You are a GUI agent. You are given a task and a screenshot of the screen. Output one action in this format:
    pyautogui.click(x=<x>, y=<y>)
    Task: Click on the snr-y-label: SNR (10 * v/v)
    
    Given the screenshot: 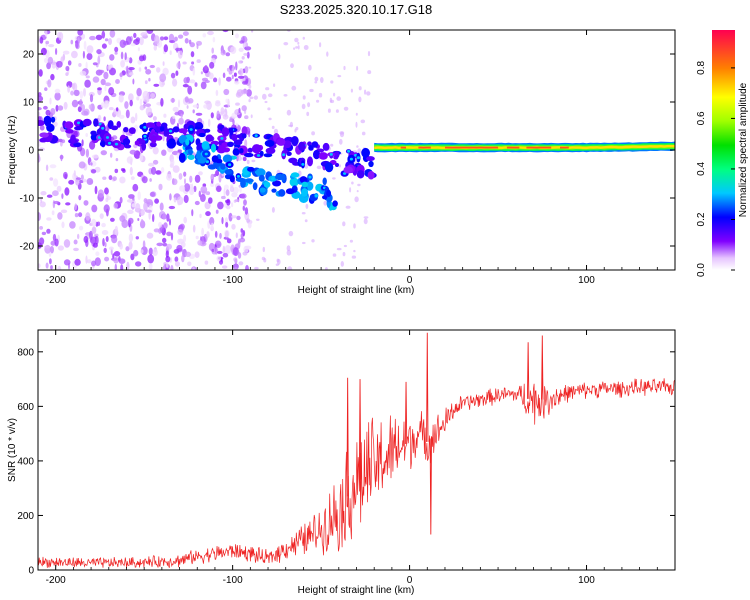 What is the action you would take?
    pyautogui.click(x=12, y=450)
    